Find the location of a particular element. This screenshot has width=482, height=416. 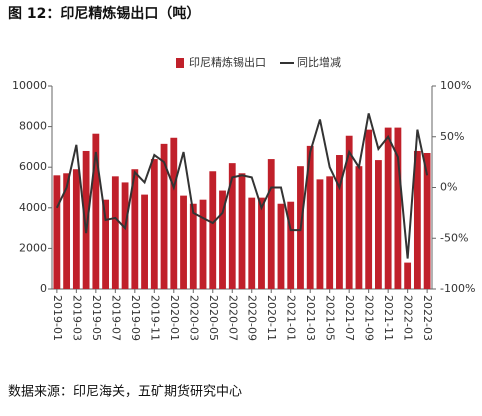

y-tick-label: 6000 is located at coordinates (33, 166).